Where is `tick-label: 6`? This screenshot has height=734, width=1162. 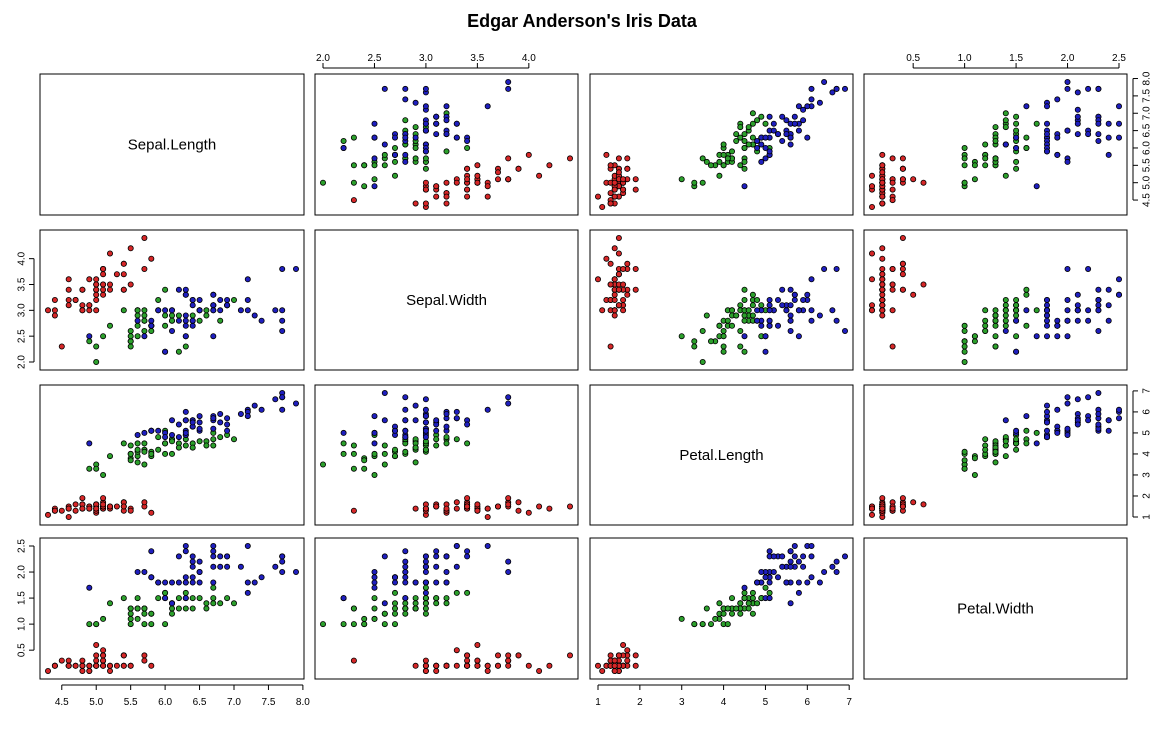
tick-label: 6 is located at coordinates (808, 702).